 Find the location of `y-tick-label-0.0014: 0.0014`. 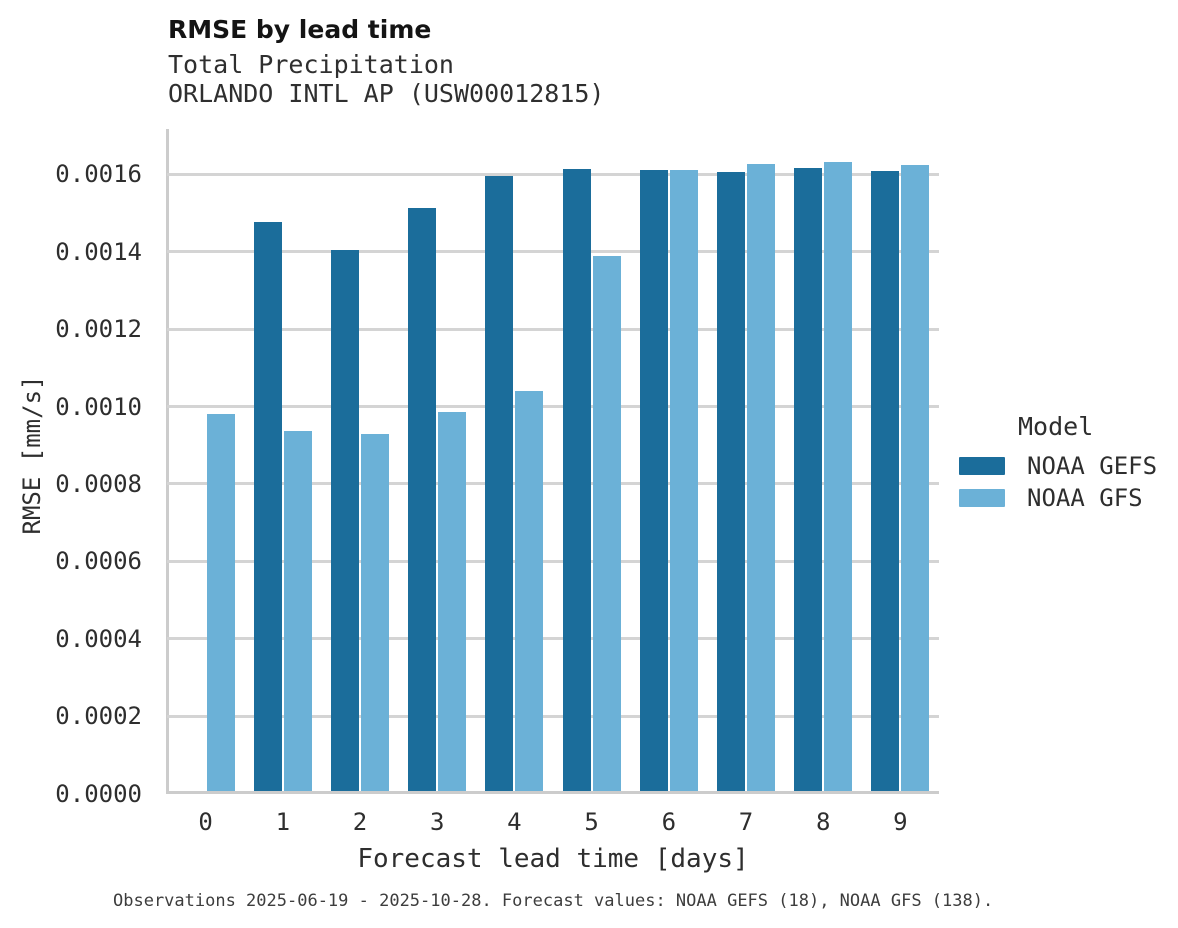

y-tick-label-0.0014: 0.0014 is located at coordinates (98, 251).